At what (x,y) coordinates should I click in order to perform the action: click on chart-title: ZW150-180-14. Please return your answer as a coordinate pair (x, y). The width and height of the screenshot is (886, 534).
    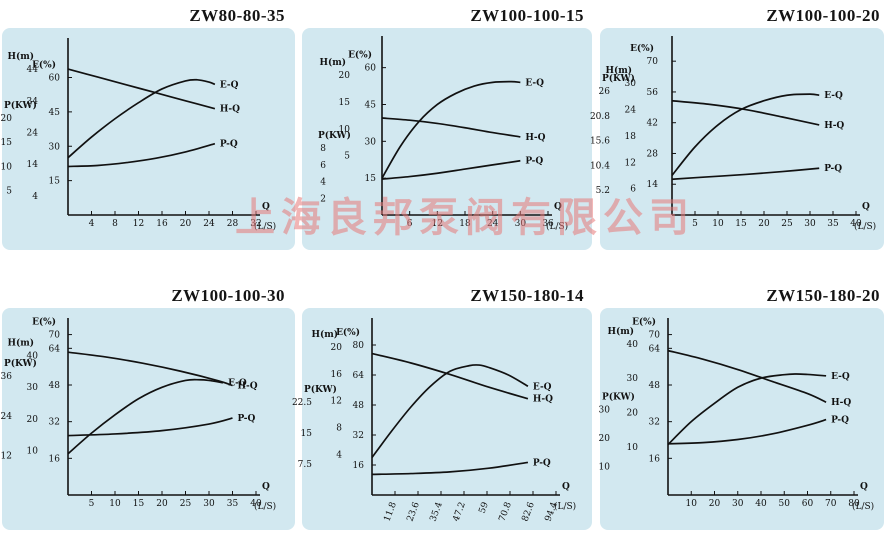
    Looking at the image, I should click on (527, 295).